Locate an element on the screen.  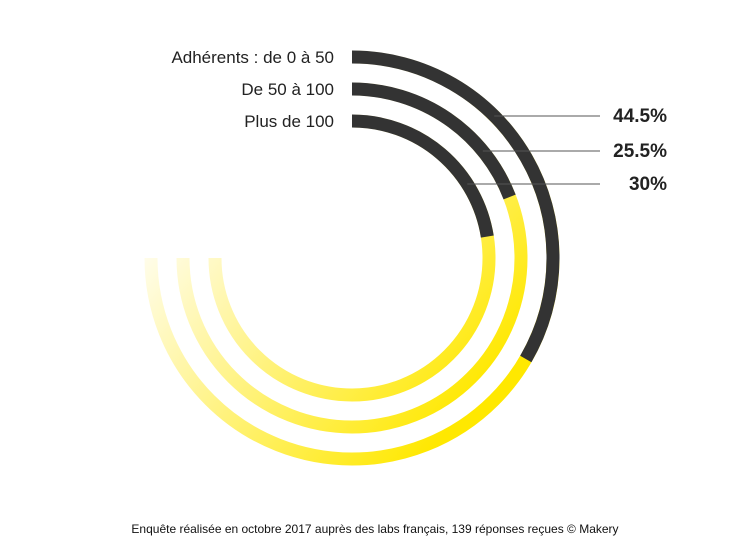
value-label-1: 44.5% is located at coordinates (640, 116).